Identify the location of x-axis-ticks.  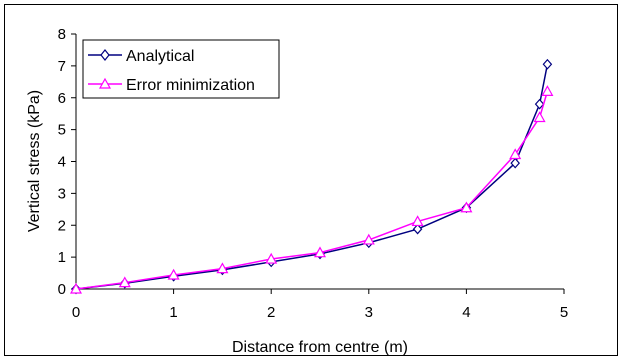
(320, 291).